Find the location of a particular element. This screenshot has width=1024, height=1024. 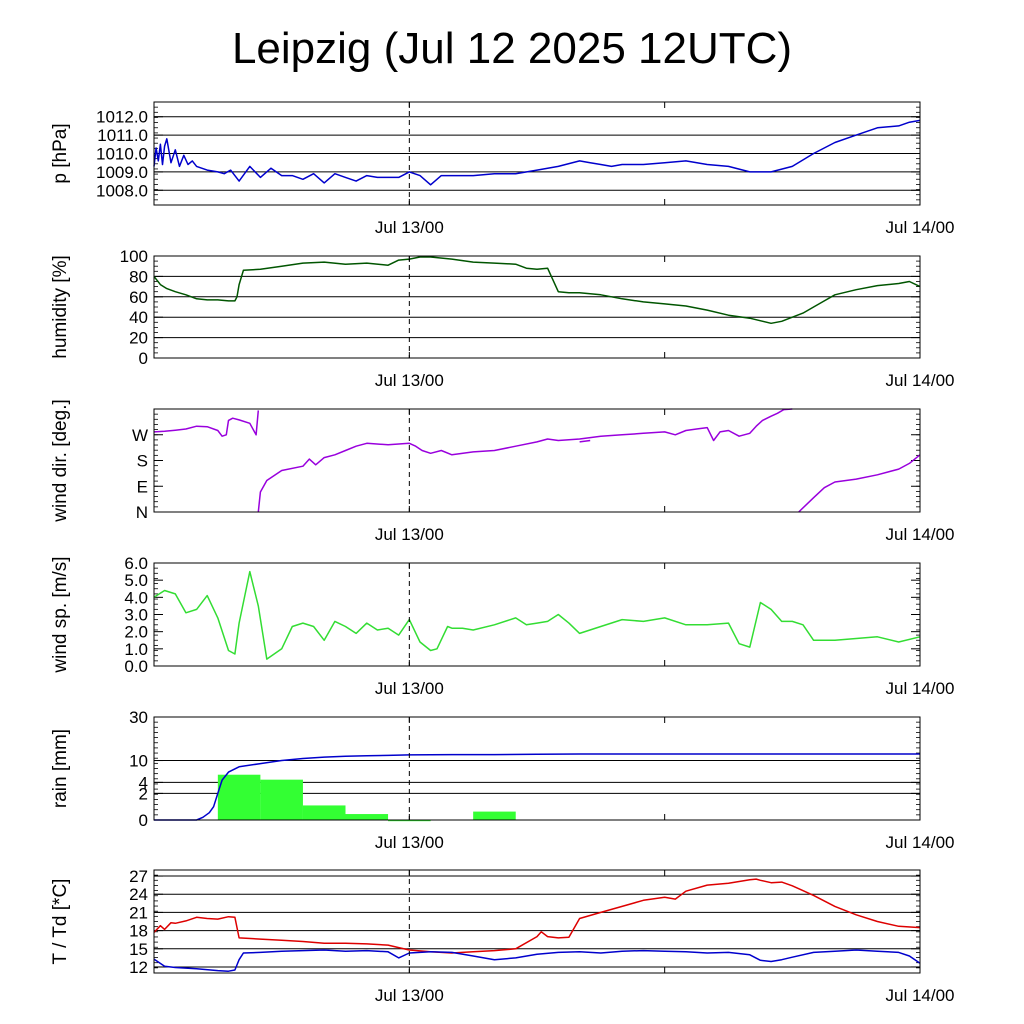

y-tick-label: 27 is located at coordinates (138, 876).